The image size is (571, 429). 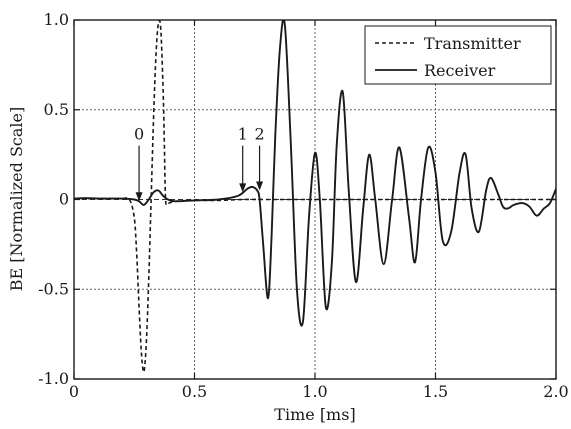 What do you see at coordinates (555, 391) in the screenshot?
I see `x-tick-label: 2.0` at bounding box center [555, 391].